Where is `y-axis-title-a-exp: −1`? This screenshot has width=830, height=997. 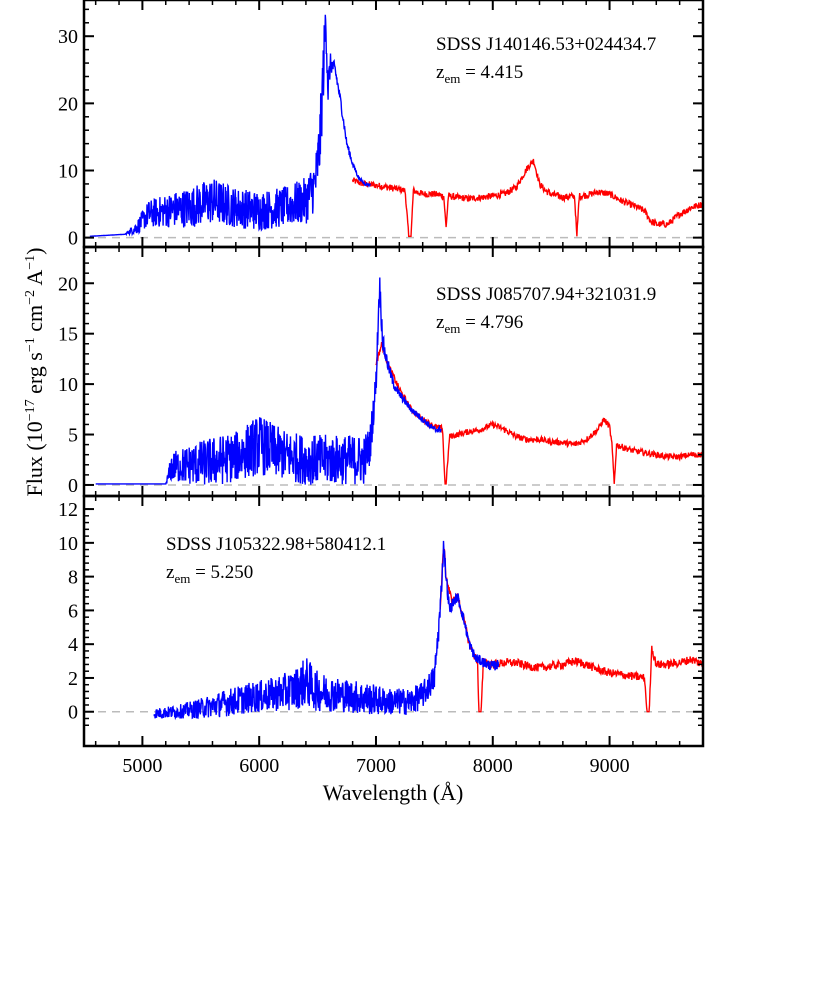 y-axis-title-a-exp: −1 is located at coordinates (30, 262).